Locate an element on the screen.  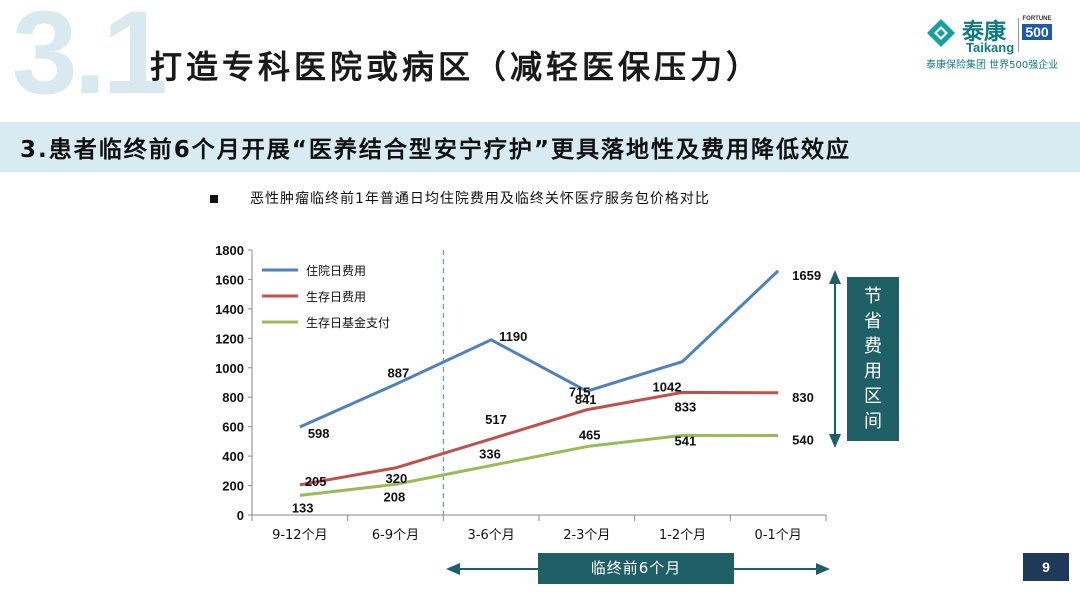
data-label: 1659 is located at coordinates (806, 275).